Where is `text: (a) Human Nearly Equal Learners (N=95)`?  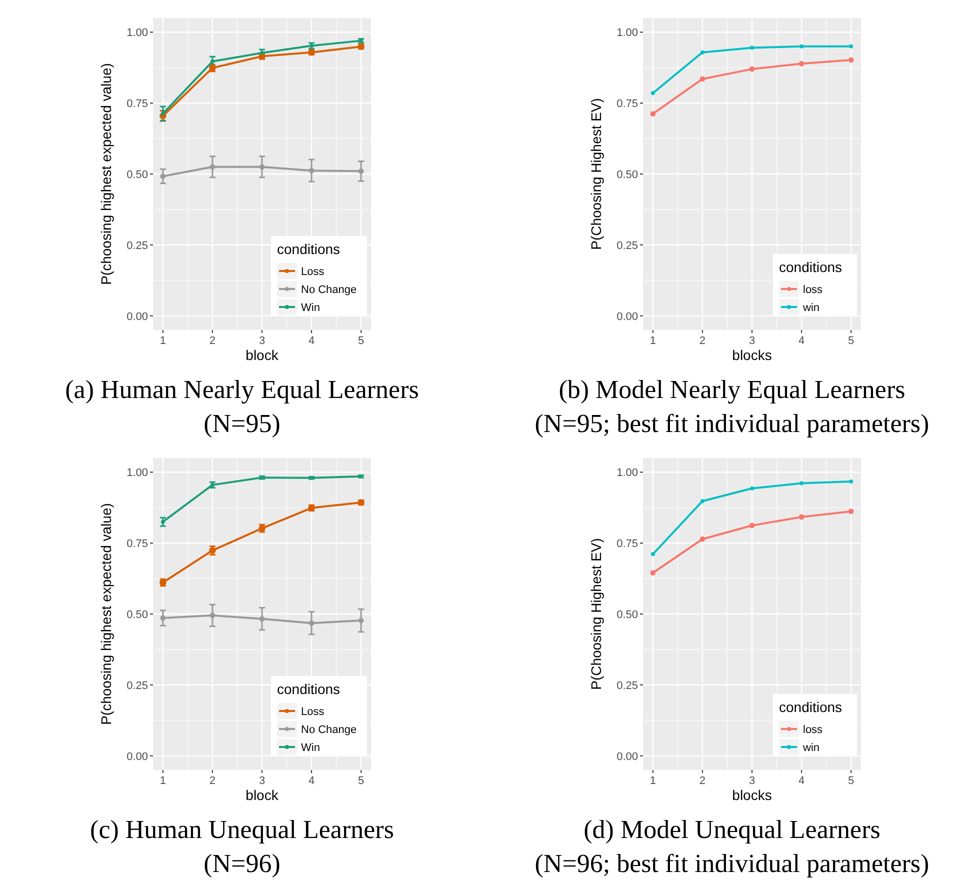 text: (a) Human Nearly Equal Learners (N=95) is located at coordinates (242, 406).